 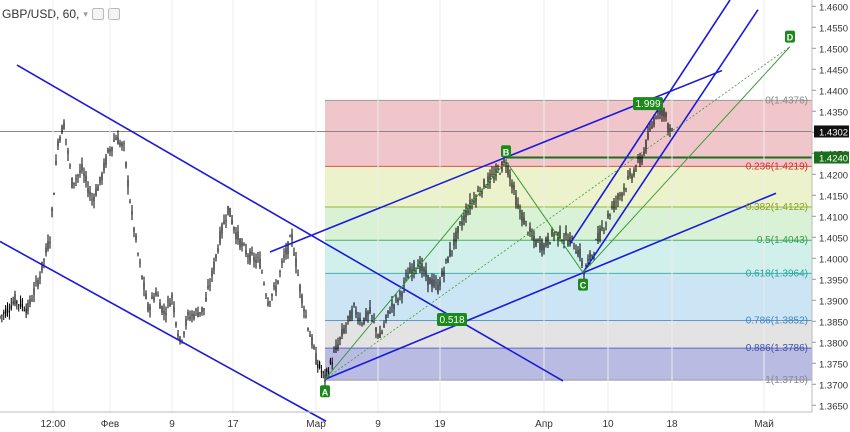 I want to click on time-label: 10, so click(x=608, y=424).